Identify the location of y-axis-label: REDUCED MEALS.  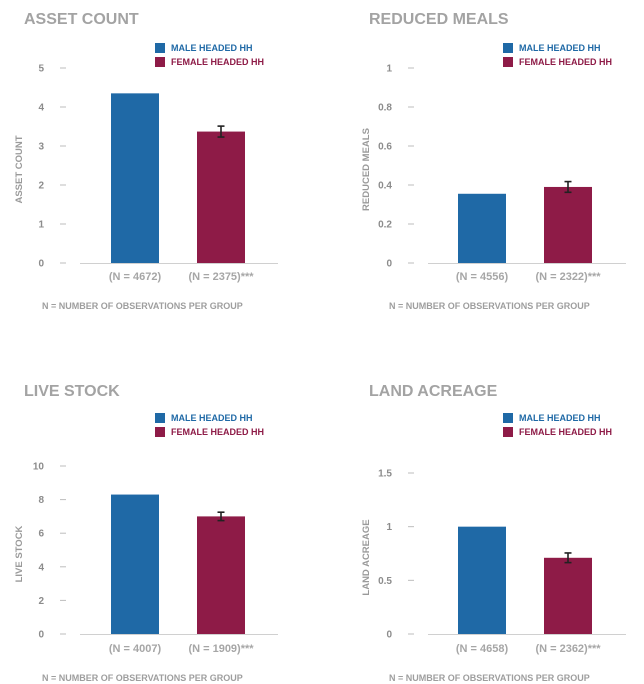
(366, 169).